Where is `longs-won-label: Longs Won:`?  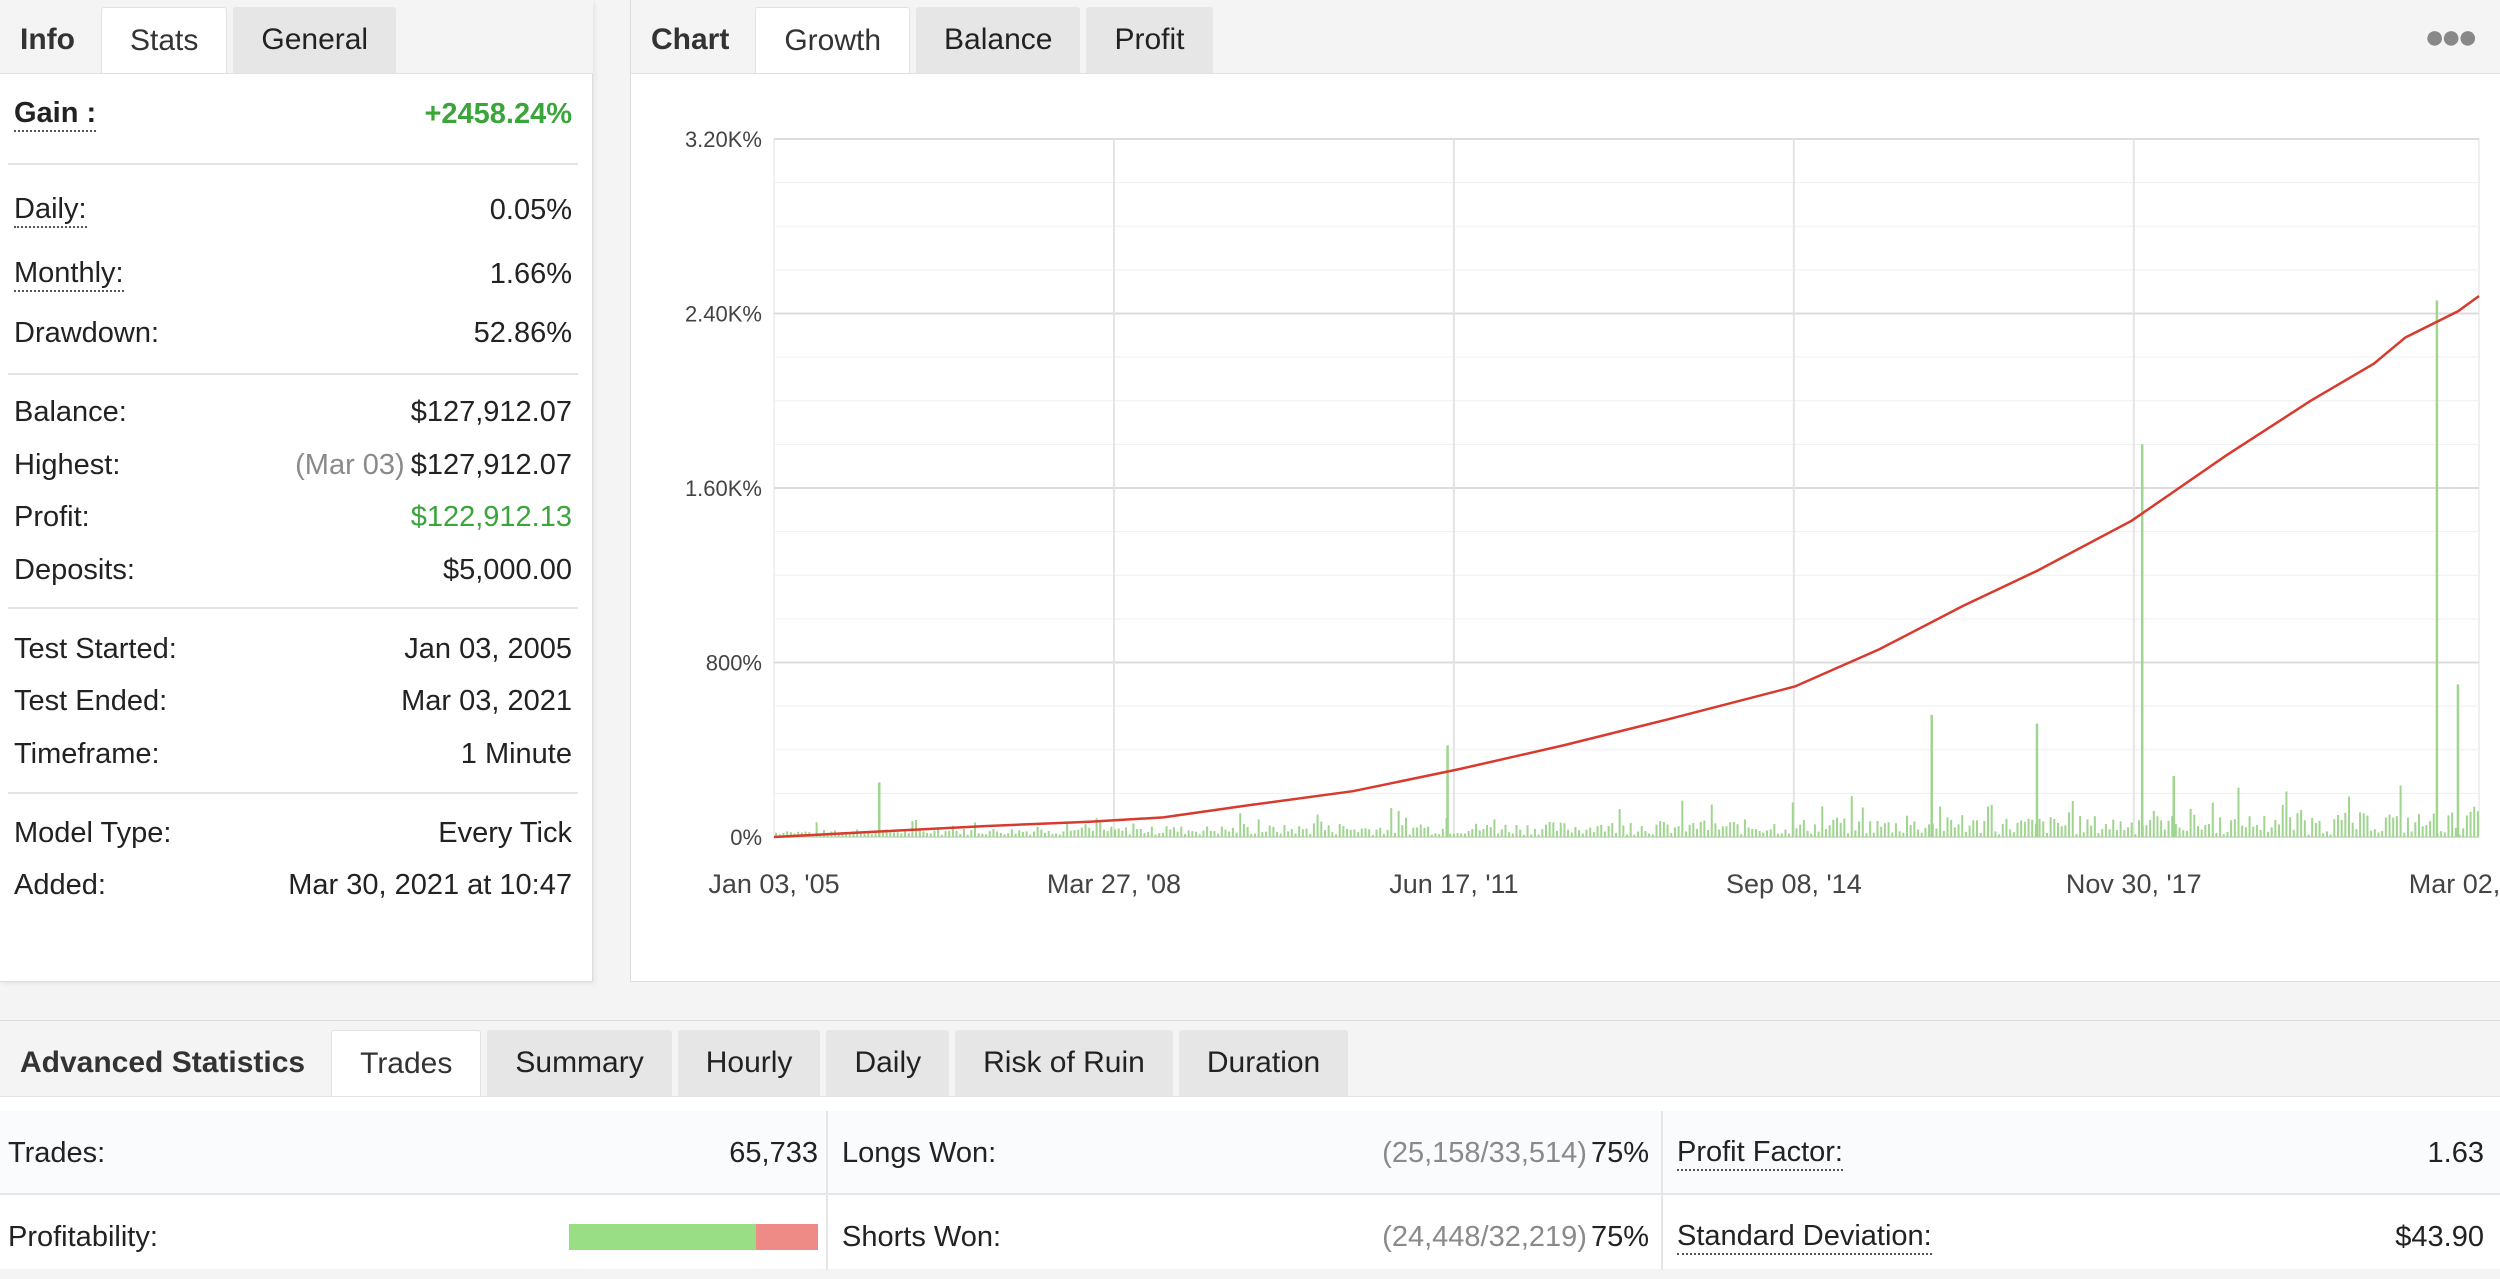
longs-won-label: Longs Won: is located at coordinates (919, 1152).